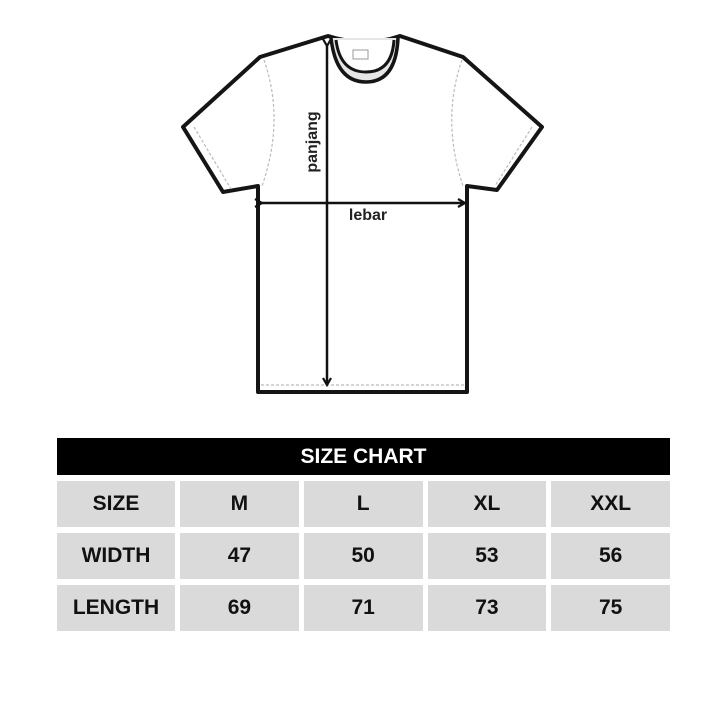  Describe the element at coordinates (239, 504) in the screenshot. I see `table-cell: M` at that location.